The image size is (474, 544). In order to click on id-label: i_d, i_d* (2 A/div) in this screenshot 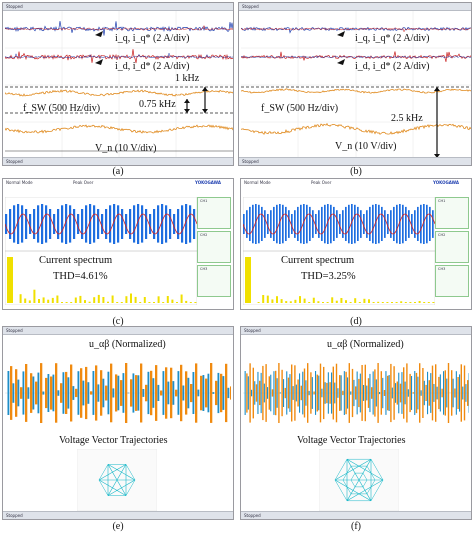, I will do `click(152, 66)`.